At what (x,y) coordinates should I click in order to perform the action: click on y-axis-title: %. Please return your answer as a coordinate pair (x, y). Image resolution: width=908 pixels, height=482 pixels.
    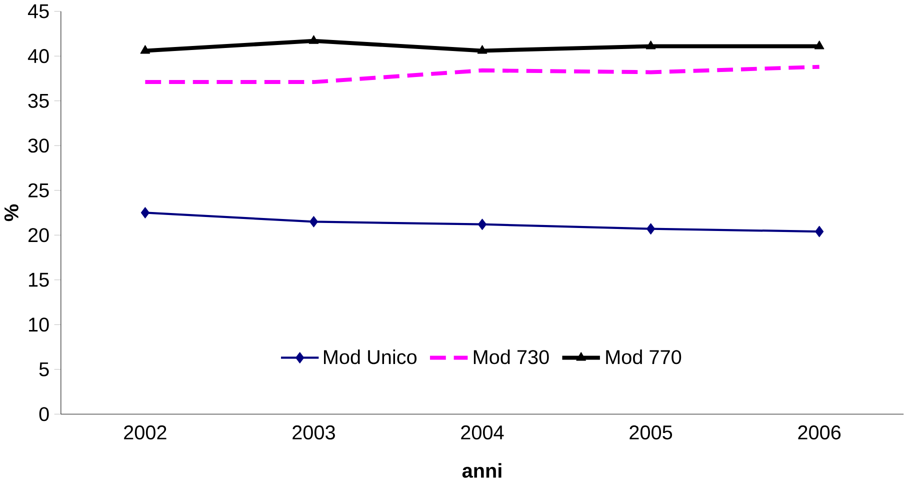
    Looking at the image, I should click on (11, 212).